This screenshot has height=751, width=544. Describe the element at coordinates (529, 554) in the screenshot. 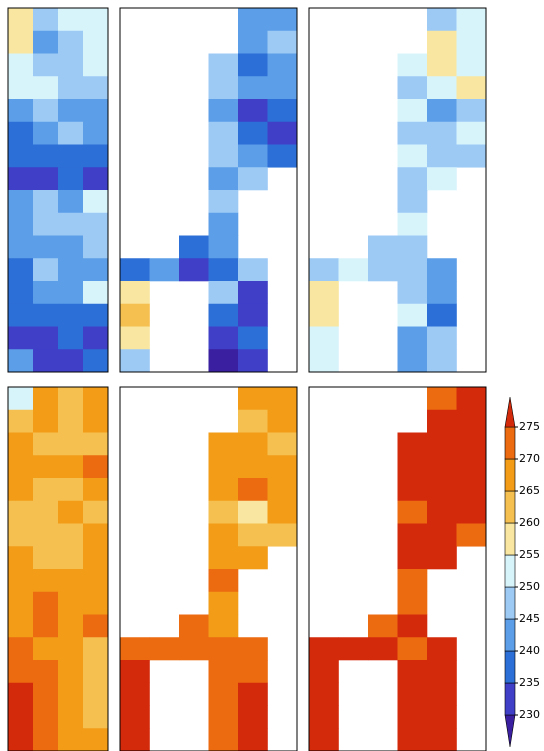

I see `colorbar-tick-label: 255` at that location.